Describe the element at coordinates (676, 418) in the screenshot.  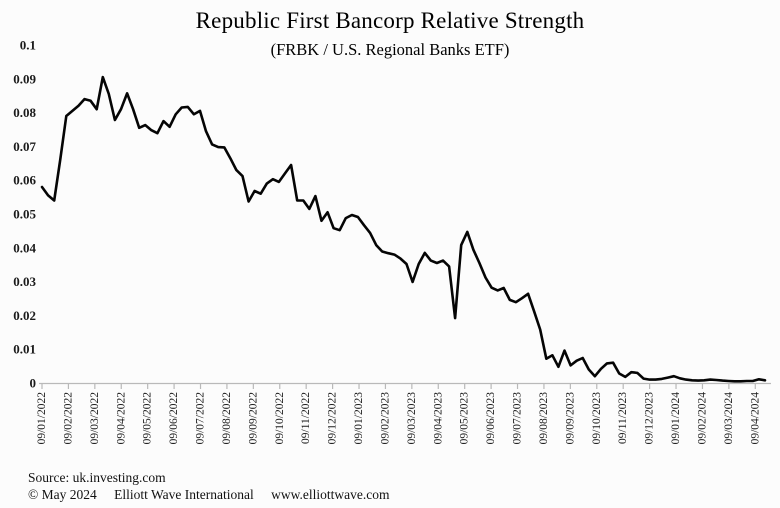
I see `x-axis-label: 09/01/2024` at that location.